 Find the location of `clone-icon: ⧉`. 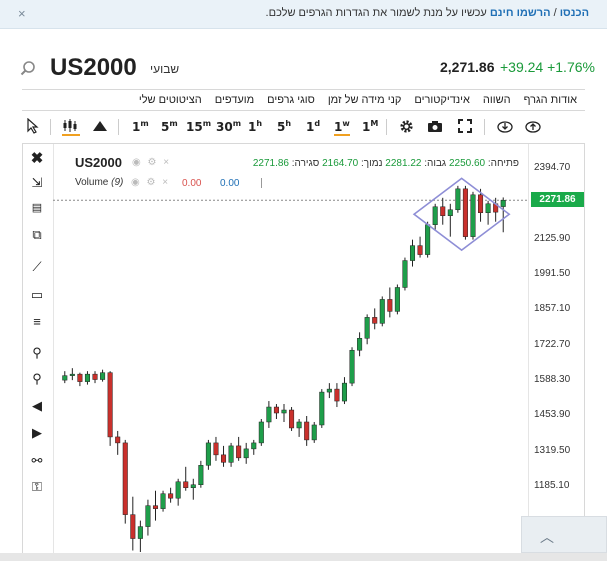

clone-icon: ⧉ is located at coordinates (37, 234).